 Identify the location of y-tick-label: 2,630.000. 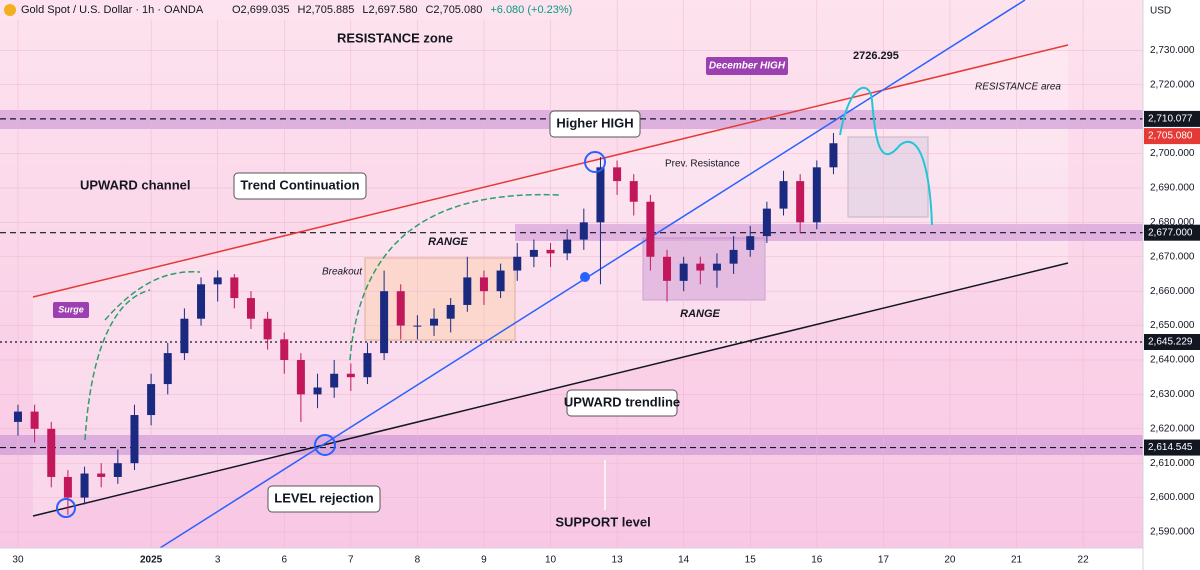
(1172, 394).